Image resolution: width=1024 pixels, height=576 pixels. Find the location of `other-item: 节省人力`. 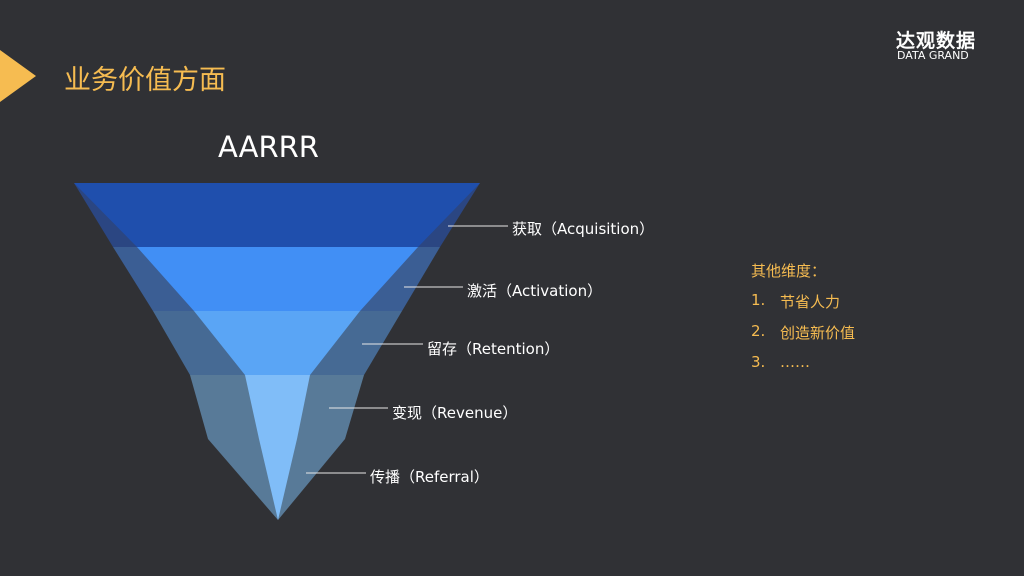

other-item: 节省人力 is located at coordinates (810, 302).